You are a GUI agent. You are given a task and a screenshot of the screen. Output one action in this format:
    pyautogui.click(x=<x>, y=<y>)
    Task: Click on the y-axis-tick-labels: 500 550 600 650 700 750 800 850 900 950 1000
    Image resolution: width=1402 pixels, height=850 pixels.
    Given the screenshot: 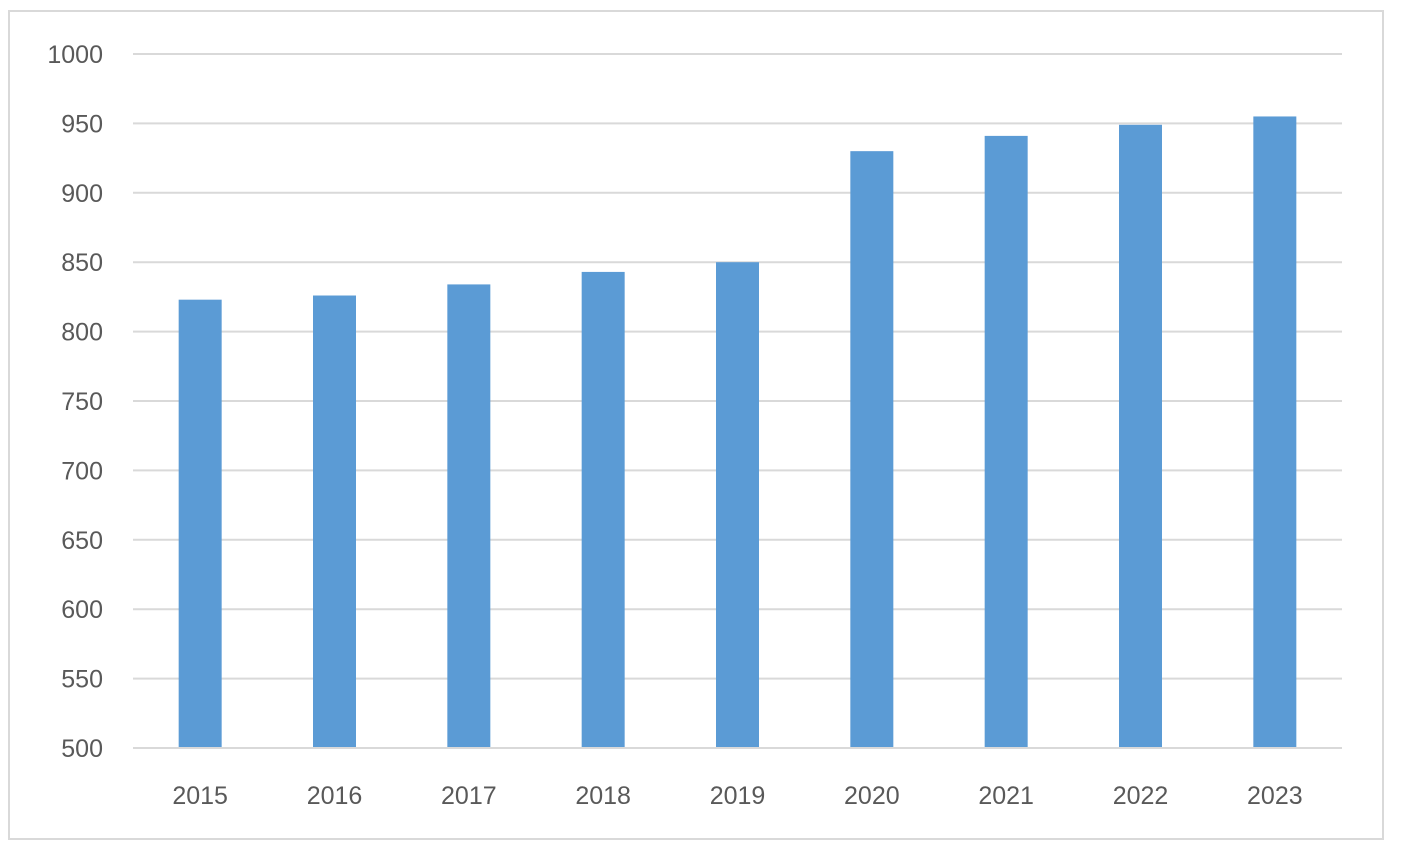 What is the action you would take?
    pyautogui.click(x=75, y=402)
    